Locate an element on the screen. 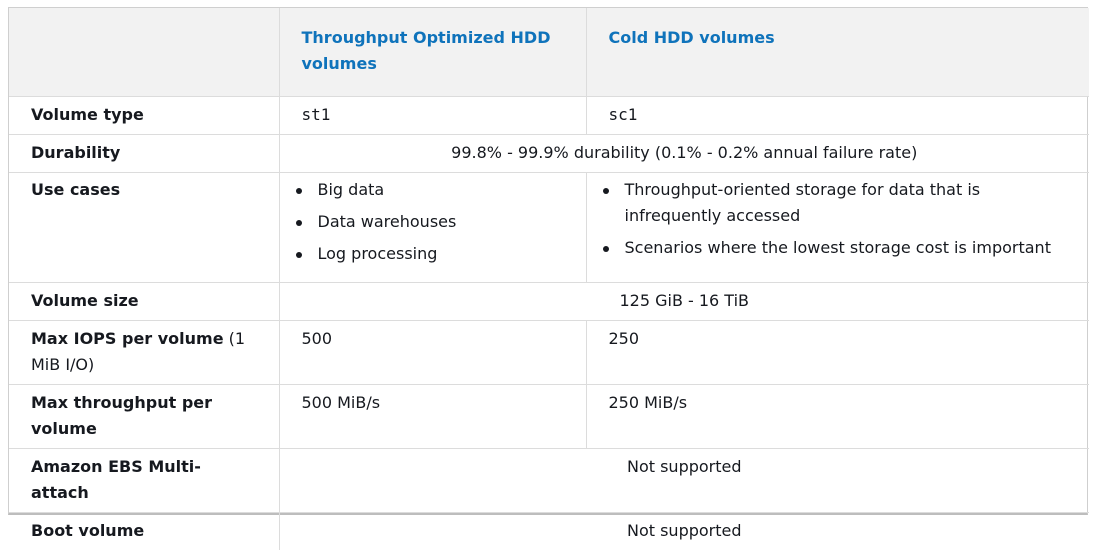 The image size is (1096, 550). st1-volume-type: st1 is located at coordinates (432, 115).